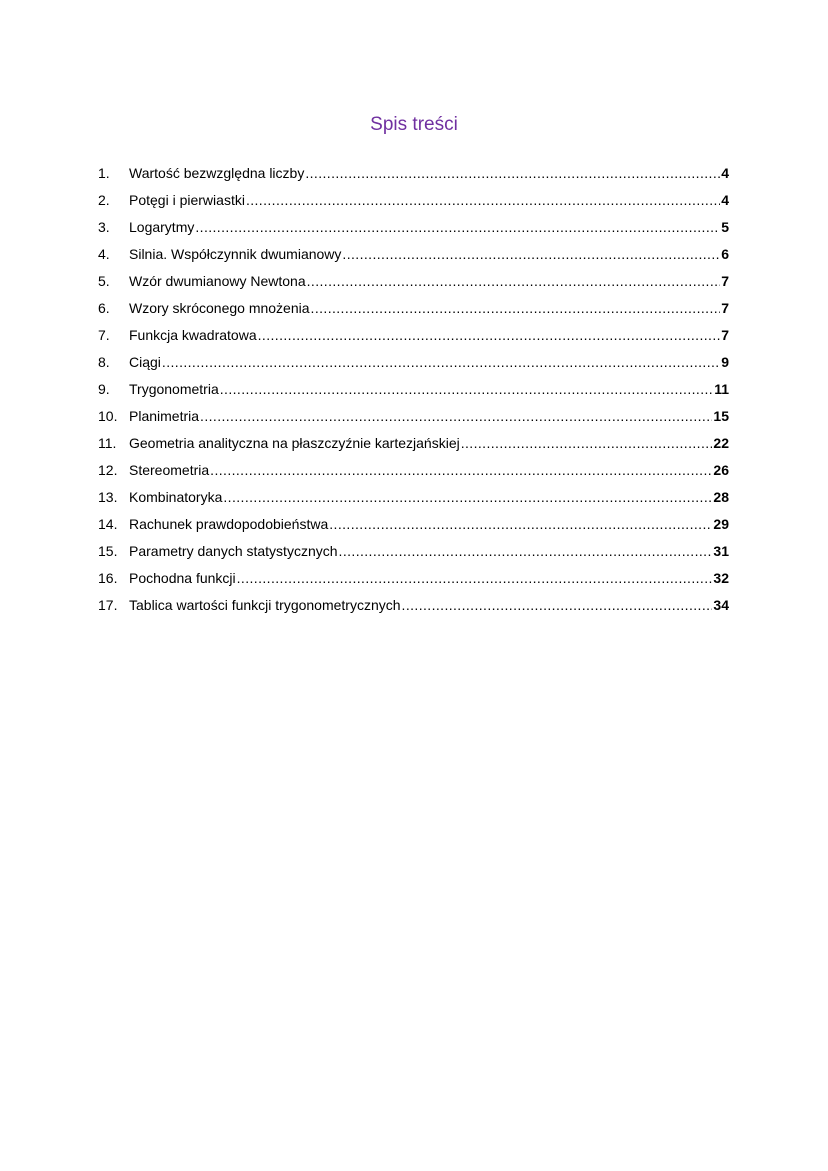  Describe the element at coordinates (104, 254) in the screenshot. I see `entry-number: 4.` at that location.